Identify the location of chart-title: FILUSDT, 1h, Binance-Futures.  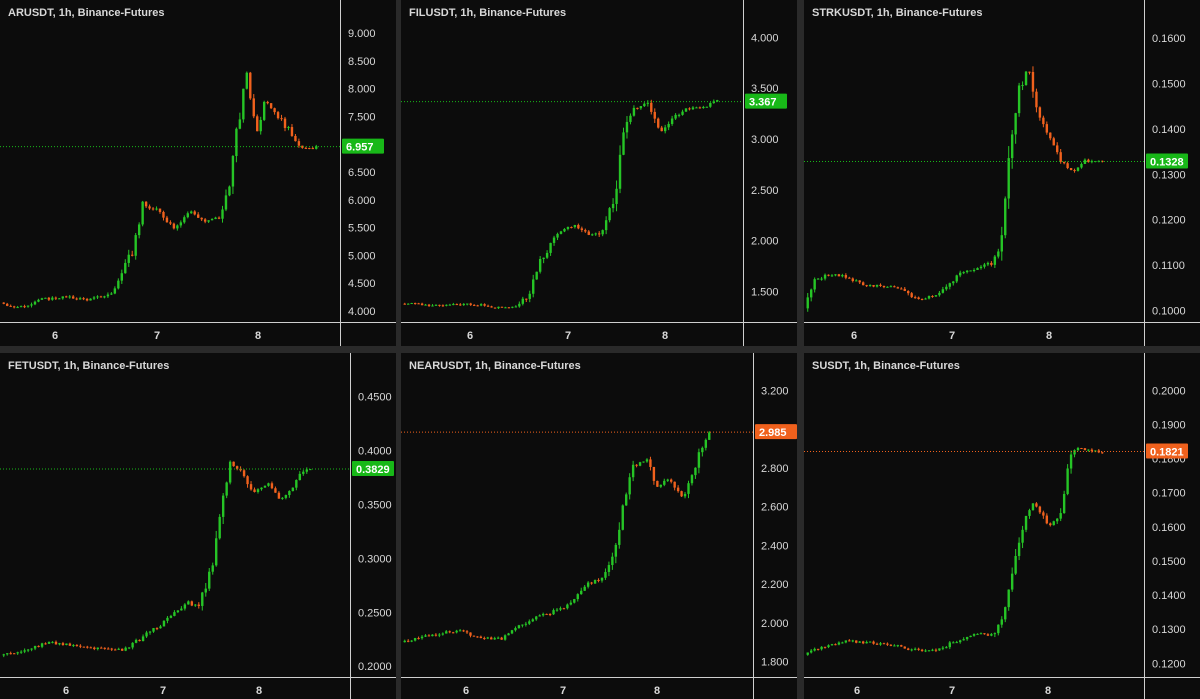
(488, 13).